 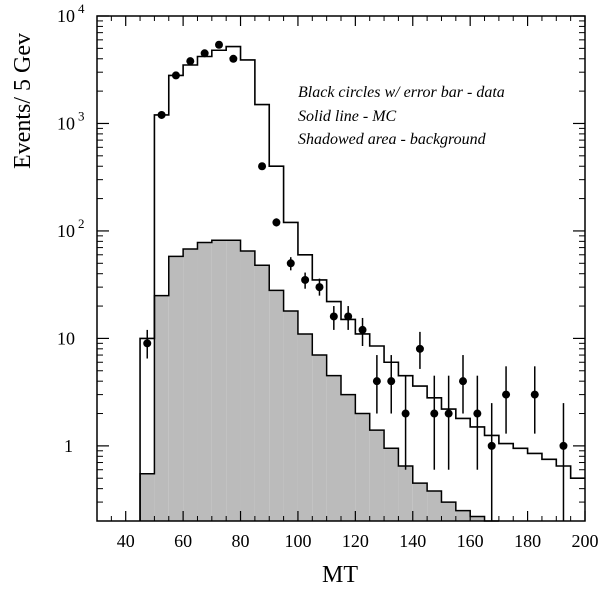 I want to click on x-tick-label: 200, so click(x=585, y=541).